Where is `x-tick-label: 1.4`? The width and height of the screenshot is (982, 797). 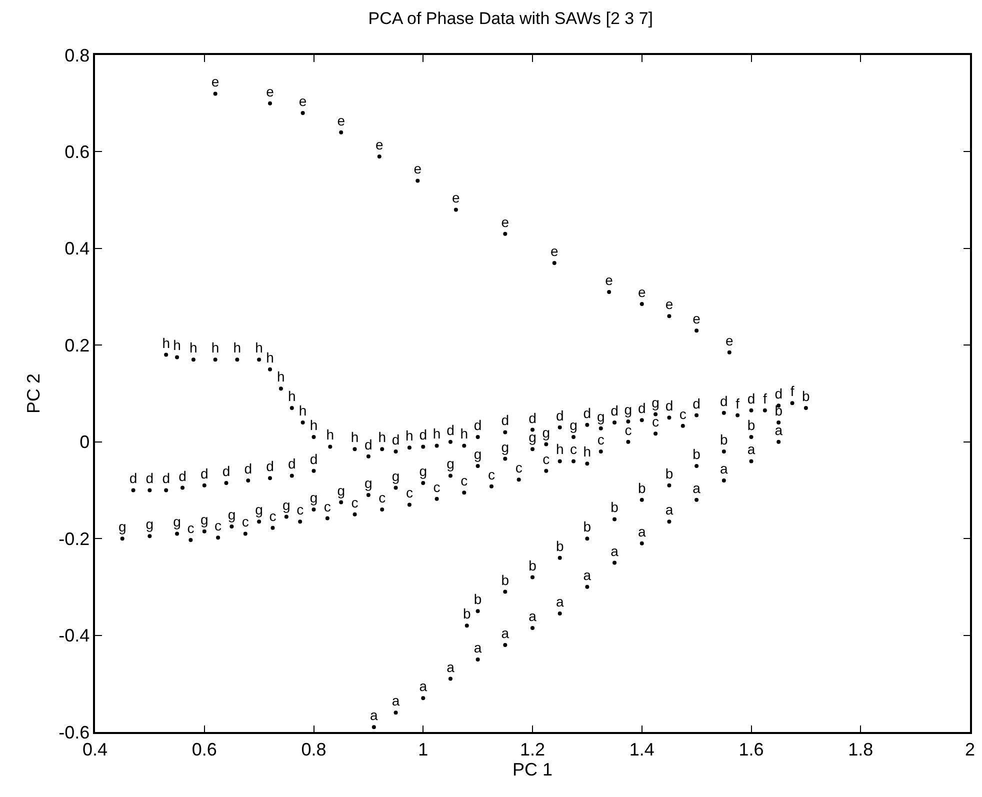 x-tick-label: 1.4 is located at coordinates (641, 749).